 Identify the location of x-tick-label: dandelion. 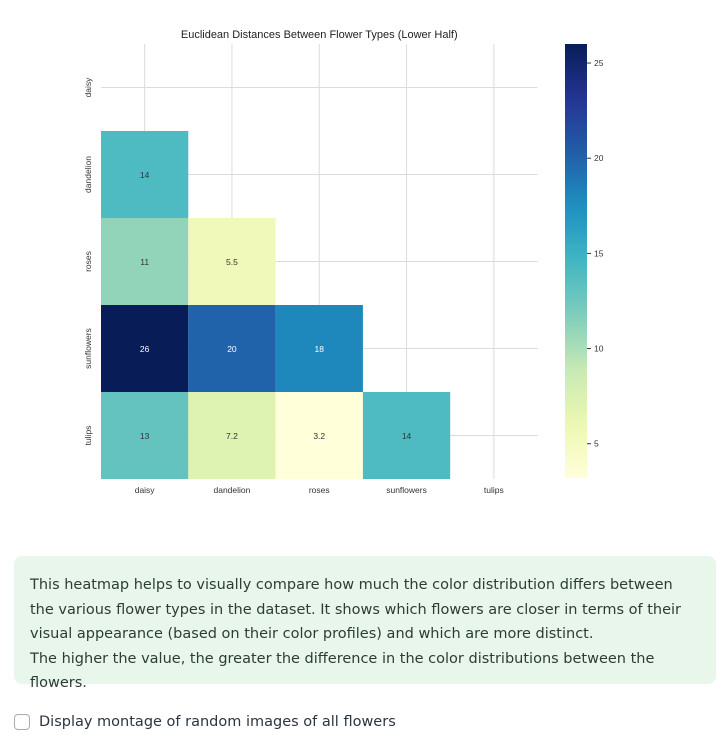
(232, 490).